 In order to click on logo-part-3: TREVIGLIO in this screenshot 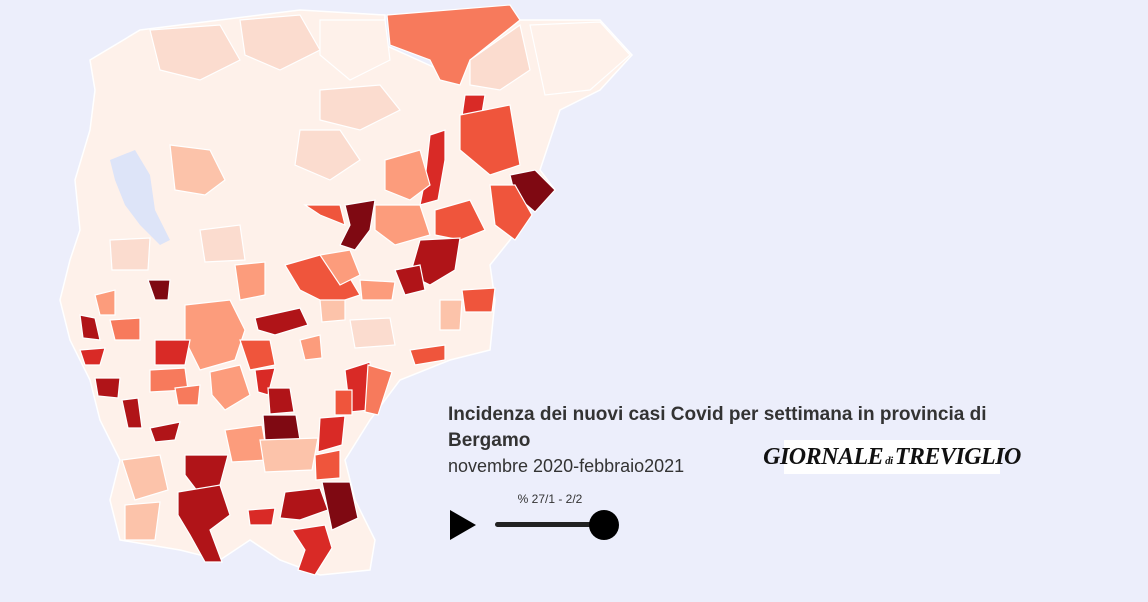, I will do `click(958, 456)`.